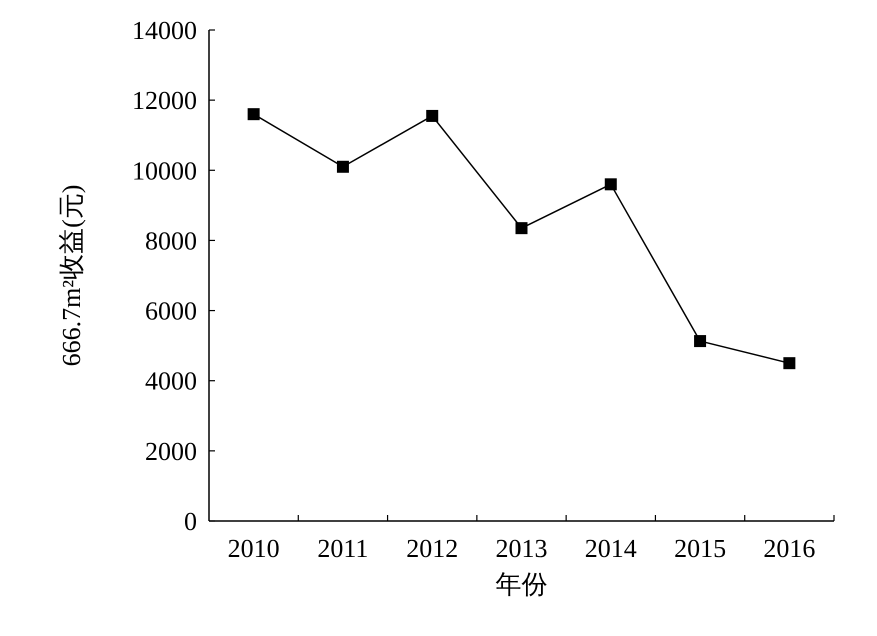  Describe the element at coordinates (164, 101) in the screenshot. I see `y-tick-label: 12000` at that location.